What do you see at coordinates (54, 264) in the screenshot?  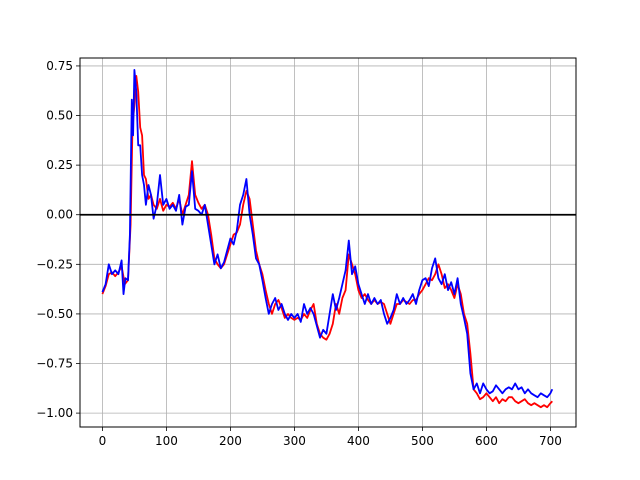 I see `y-tick-label: −0.25` at bounding box center [54, 264].